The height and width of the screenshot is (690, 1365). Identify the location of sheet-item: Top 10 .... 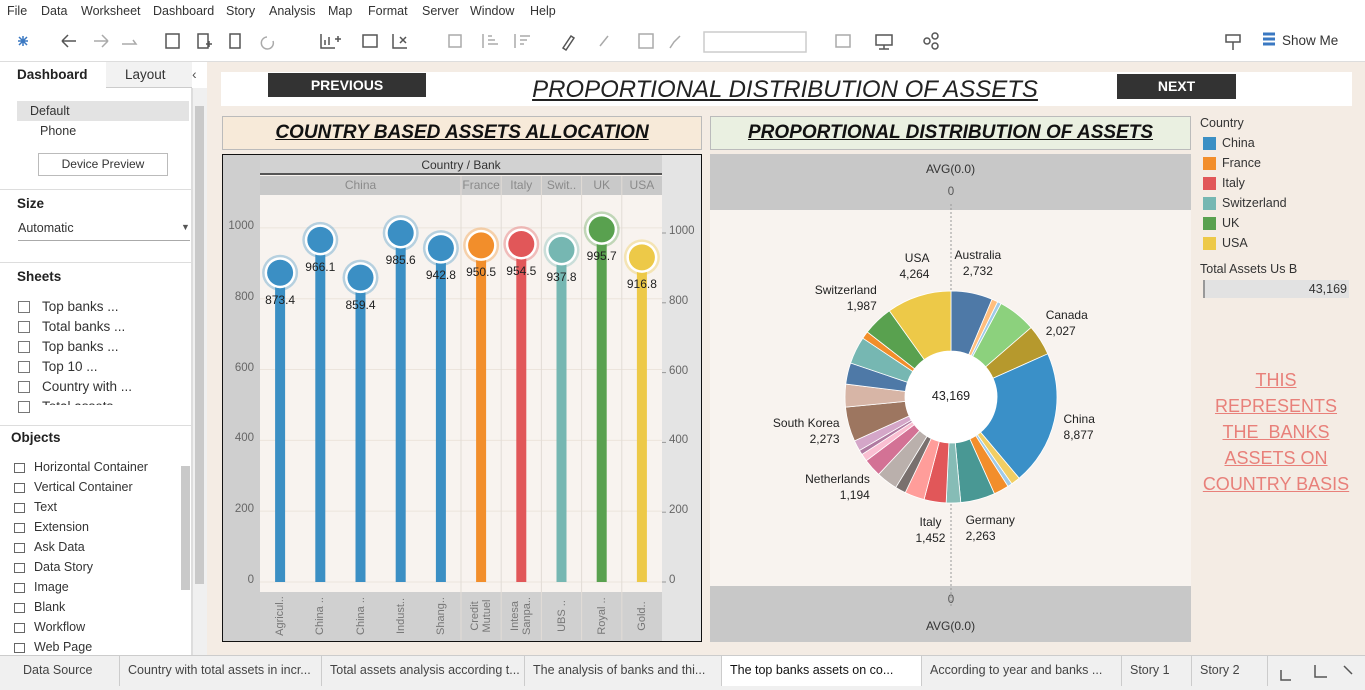
(70, 366).